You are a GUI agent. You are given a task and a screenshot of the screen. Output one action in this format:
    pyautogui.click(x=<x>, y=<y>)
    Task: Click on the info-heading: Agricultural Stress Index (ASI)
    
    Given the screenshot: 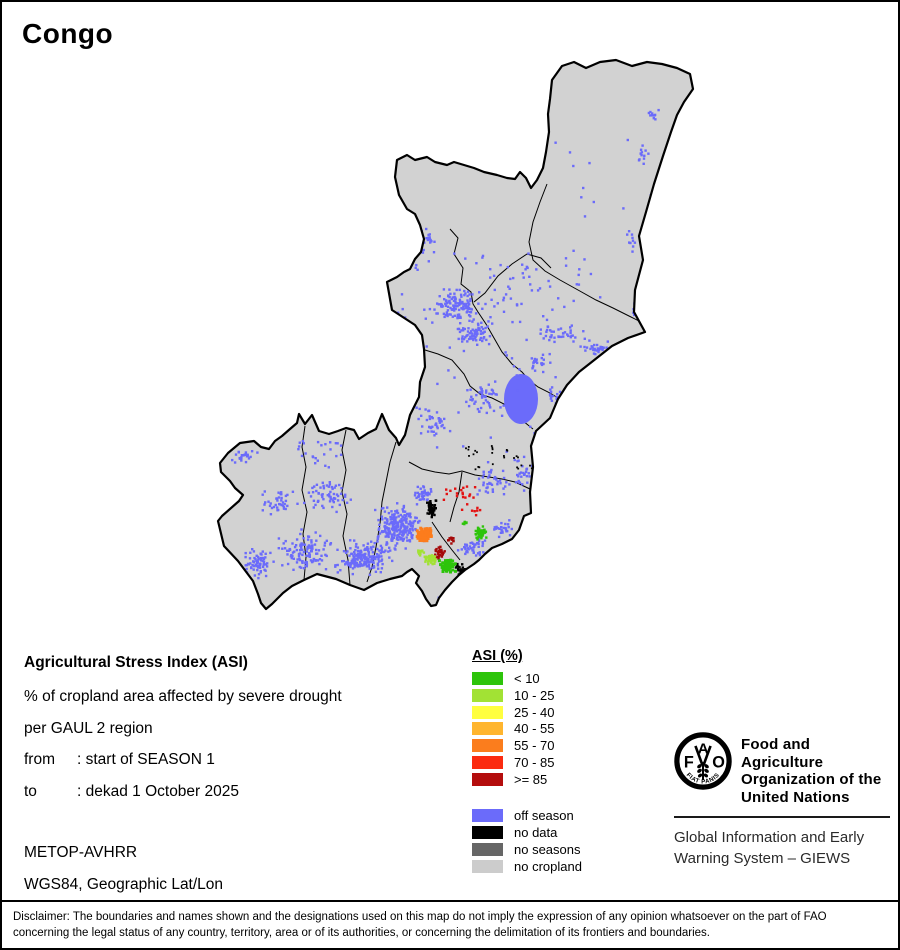 What is the action you would take?
    pyautogui.click(x=136, y=662)
    